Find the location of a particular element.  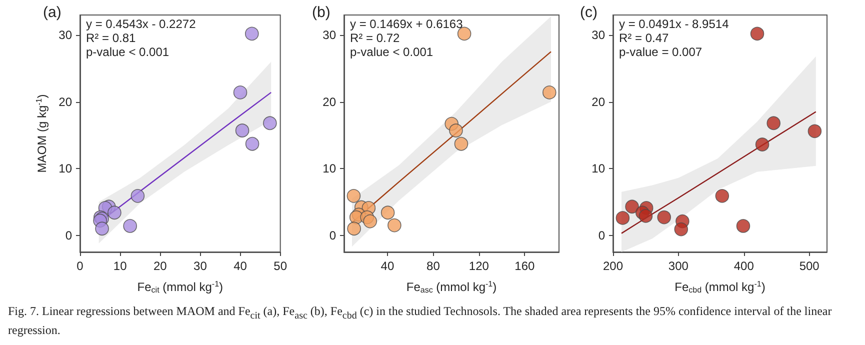

x-tick-label: 0 is located at coordinates (80, 266).